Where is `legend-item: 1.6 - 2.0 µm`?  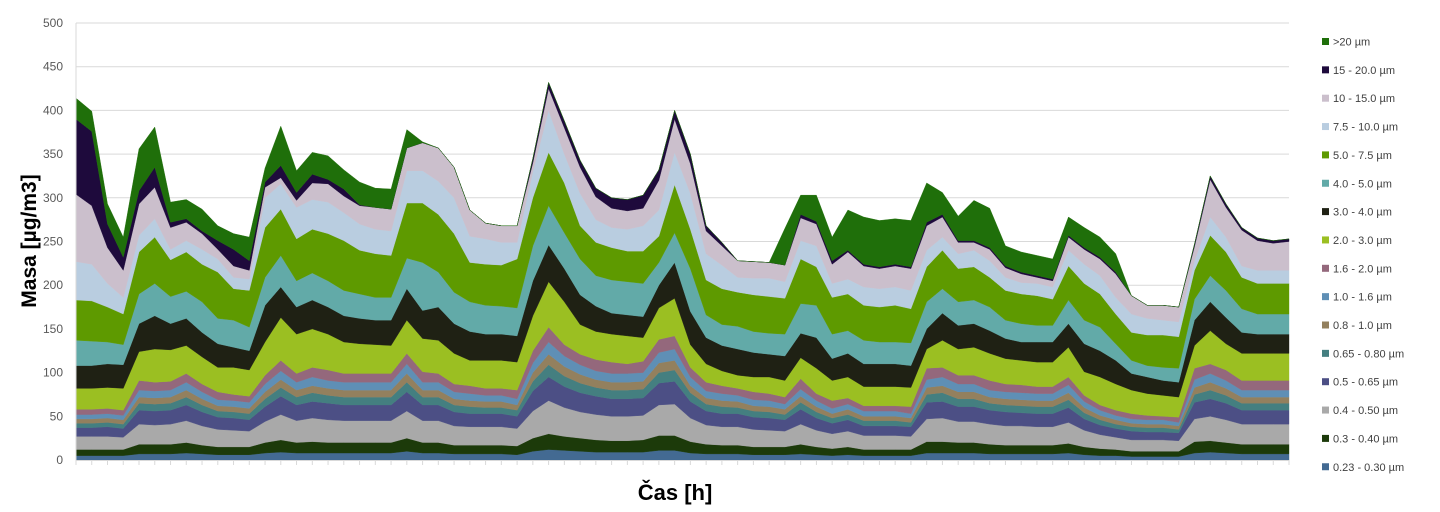 legend-item: 1.6 - 2.0 µm is located at coordinates (1357, 269).